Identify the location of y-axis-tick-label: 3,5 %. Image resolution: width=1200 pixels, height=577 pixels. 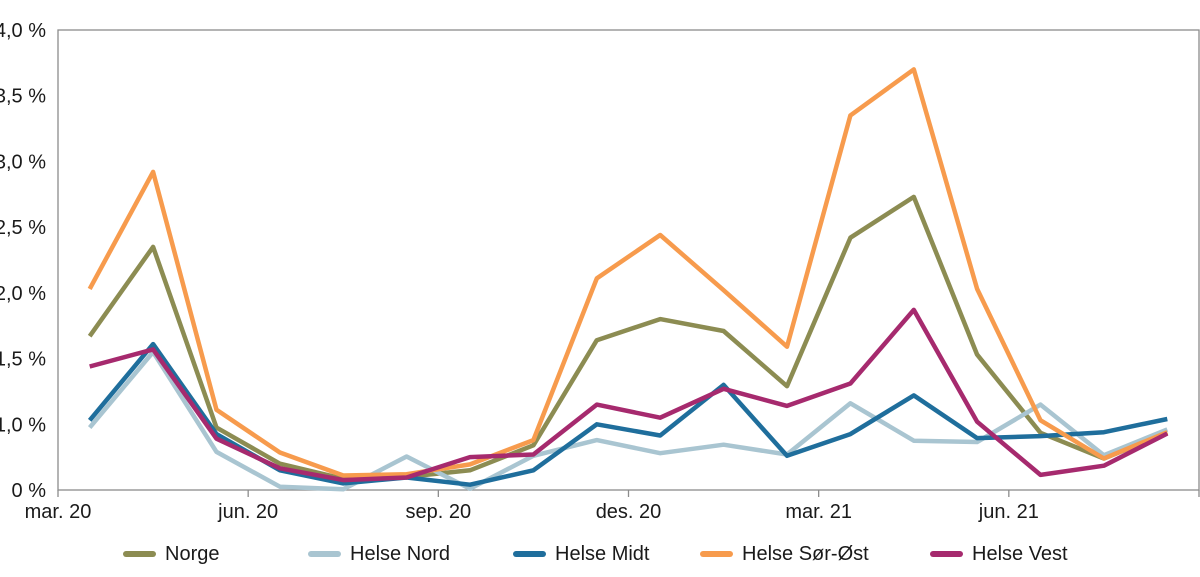
(23, 97).